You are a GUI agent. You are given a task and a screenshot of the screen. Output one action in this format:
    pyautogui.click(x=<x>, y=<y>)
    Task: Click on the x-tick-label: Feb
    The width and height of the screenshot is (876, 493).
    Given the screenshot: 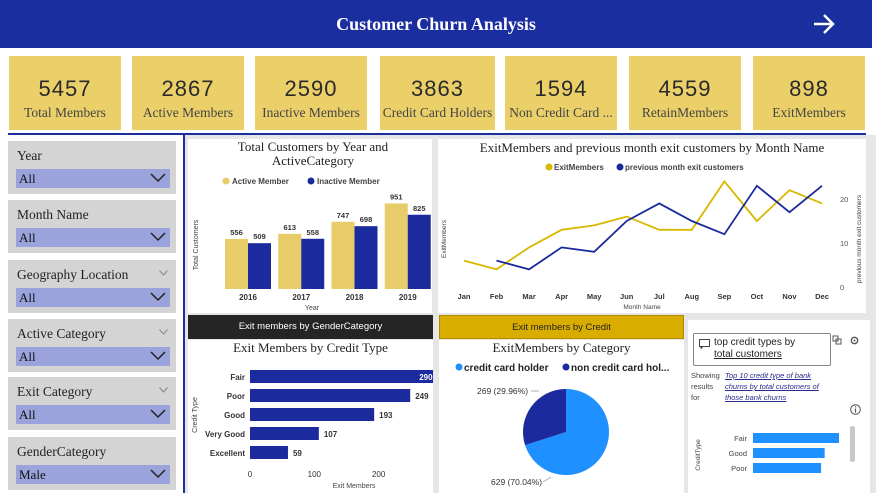 What is the action you would take?
    pyautogui.click(x=497, y=296)
    